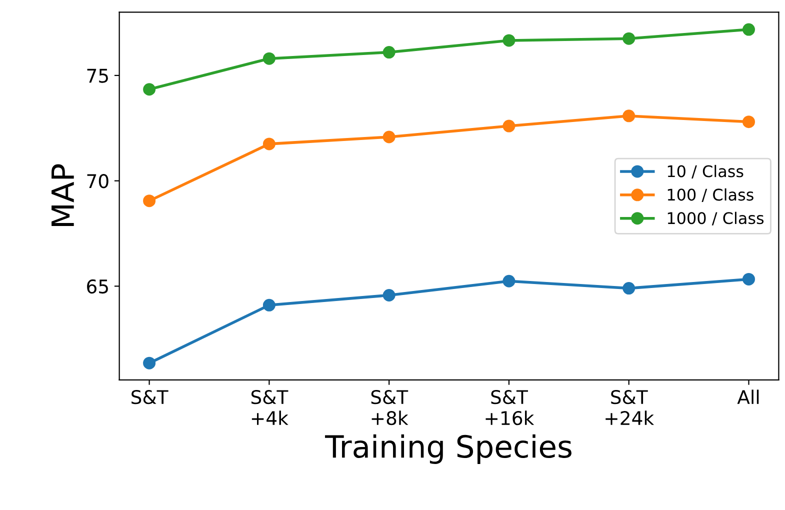 Image resolution: width=785 pixels, height=510 pixels. I want to click on legend-label: 10 / Class, so click(706, 171).